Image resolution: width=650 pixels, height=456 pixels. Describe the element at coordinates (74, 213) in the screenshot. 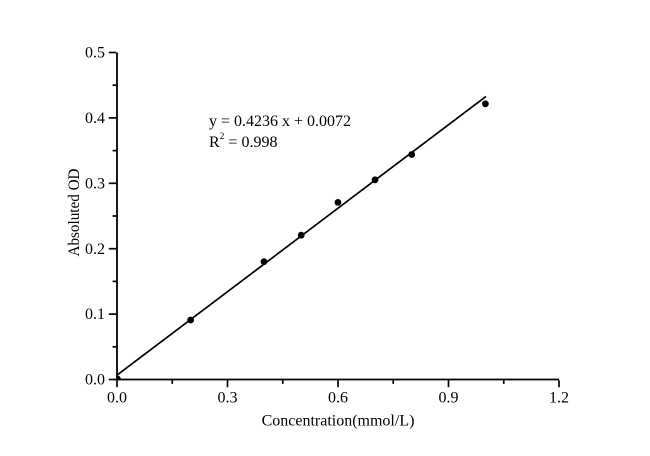

I see `svg-text: Absoluted OD` at that location.